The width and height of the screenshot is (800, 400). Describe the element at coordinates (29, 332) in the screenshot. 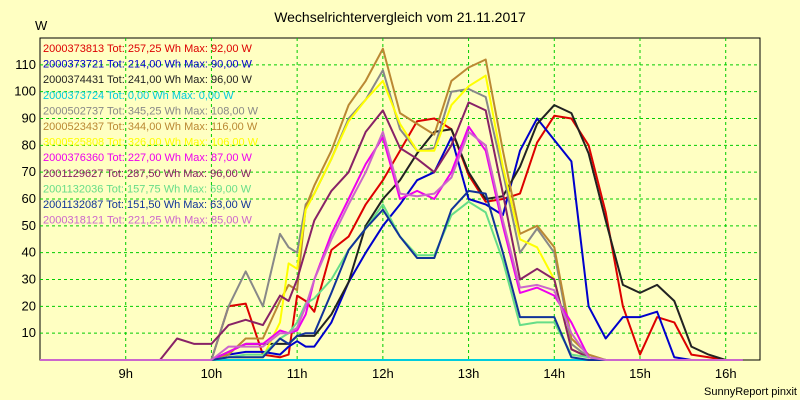

I see `y-tick-label: 10` at that location.